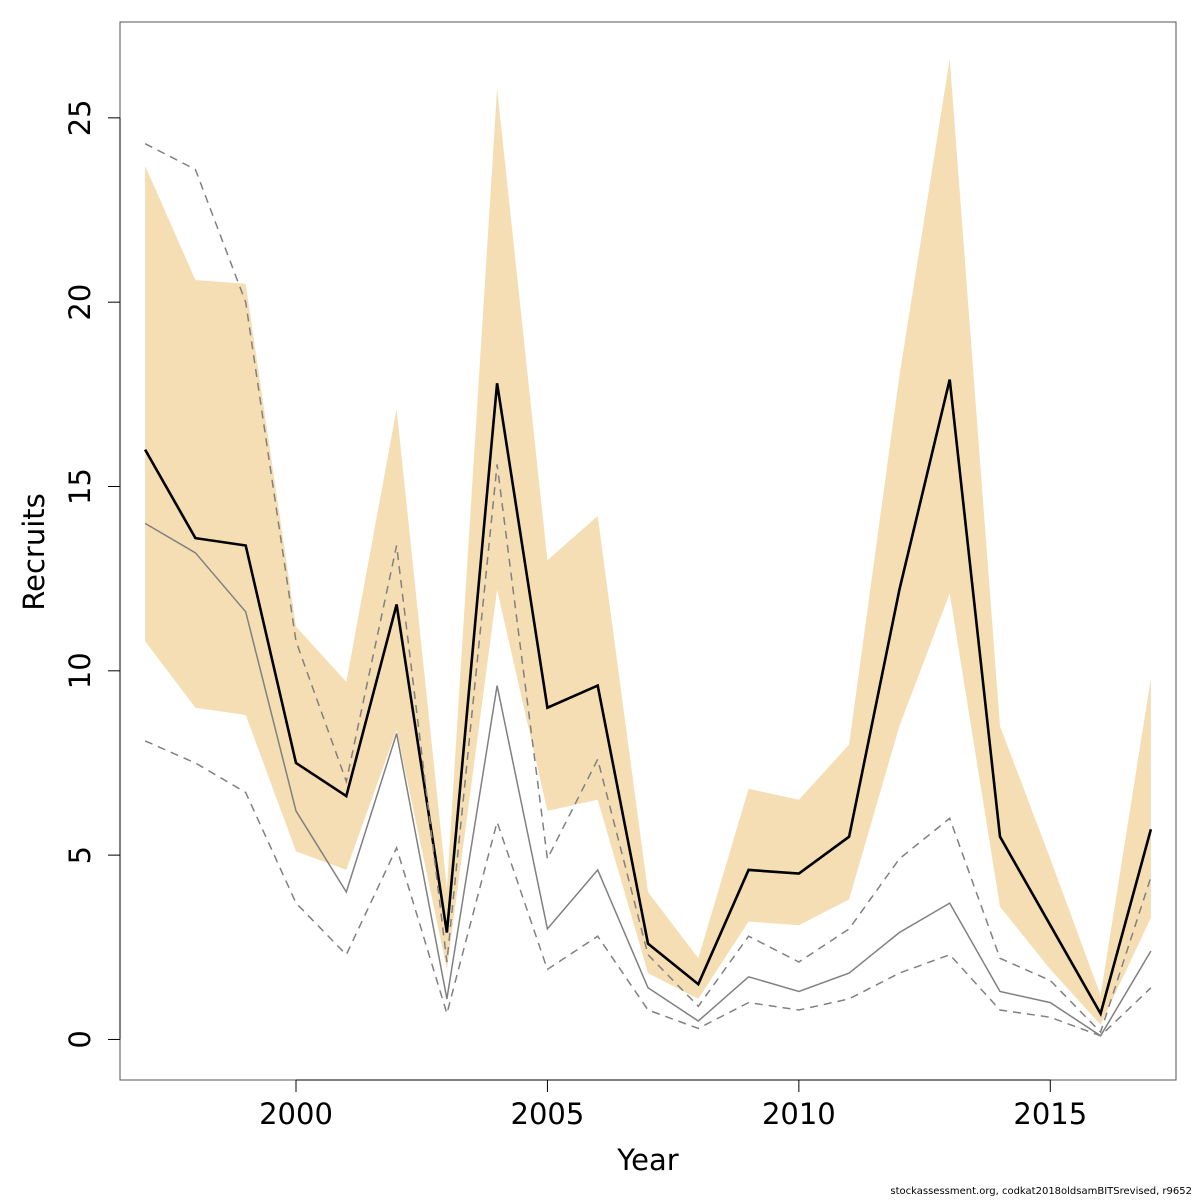 The height and width of the screenshot is (1200, 1200). I want to click on y-tick-label: 20, so click(80, 302).